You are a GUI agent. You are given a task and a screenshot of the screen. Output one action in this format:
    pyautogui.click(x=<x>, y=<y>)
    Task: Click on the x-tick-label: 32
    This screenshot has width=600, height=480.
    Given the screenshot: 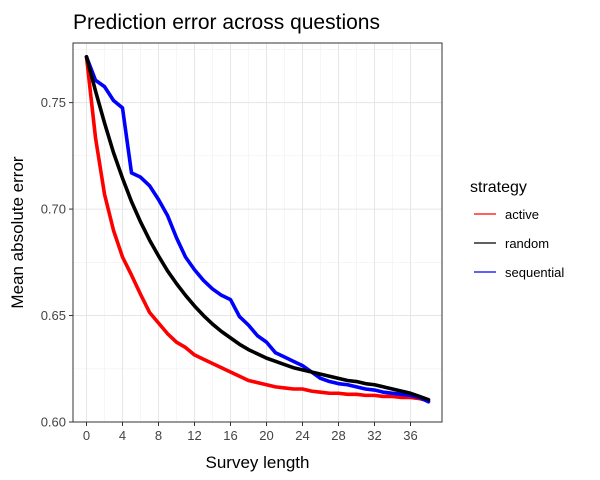 What is the action you would take?
    pyautogui.click(x=374, y=435)
    